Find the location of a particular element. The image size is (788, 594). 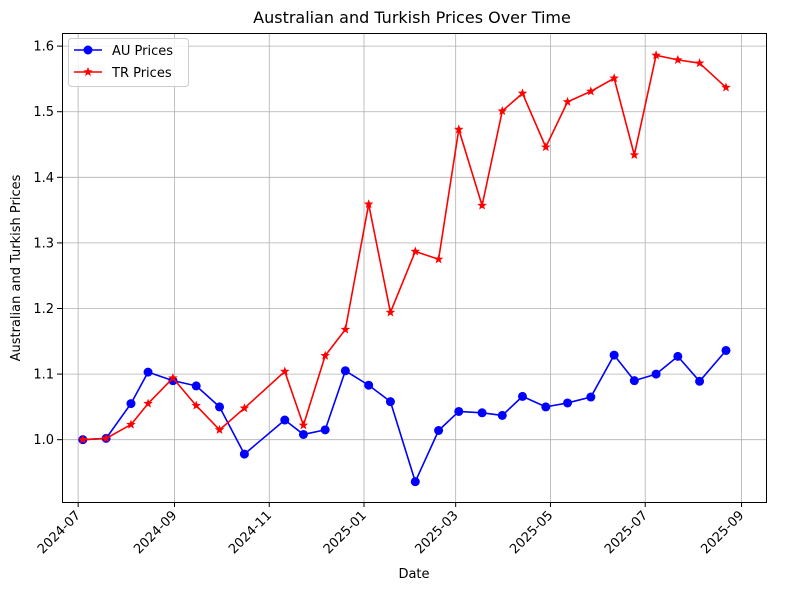

y-tick-label: 1.4 is located at coordinates (43, 178).